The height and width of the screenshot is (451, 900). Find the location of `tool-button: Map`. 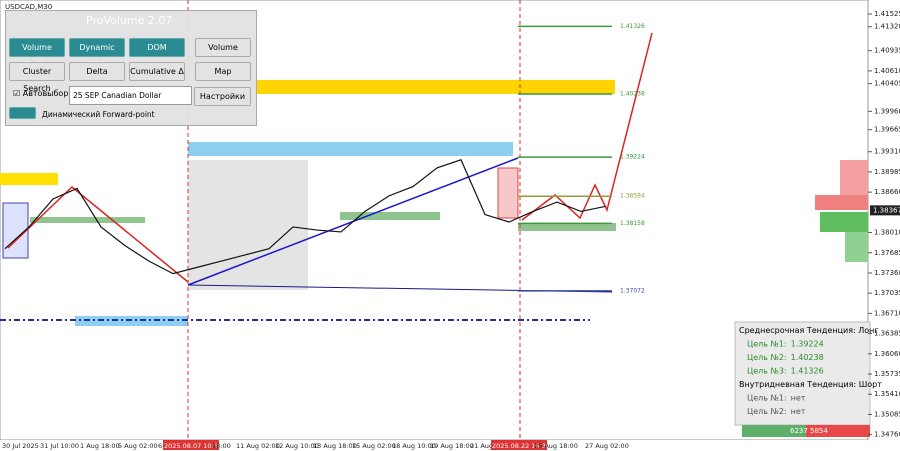

tool-button: Map is located at coordinates (223, 71).